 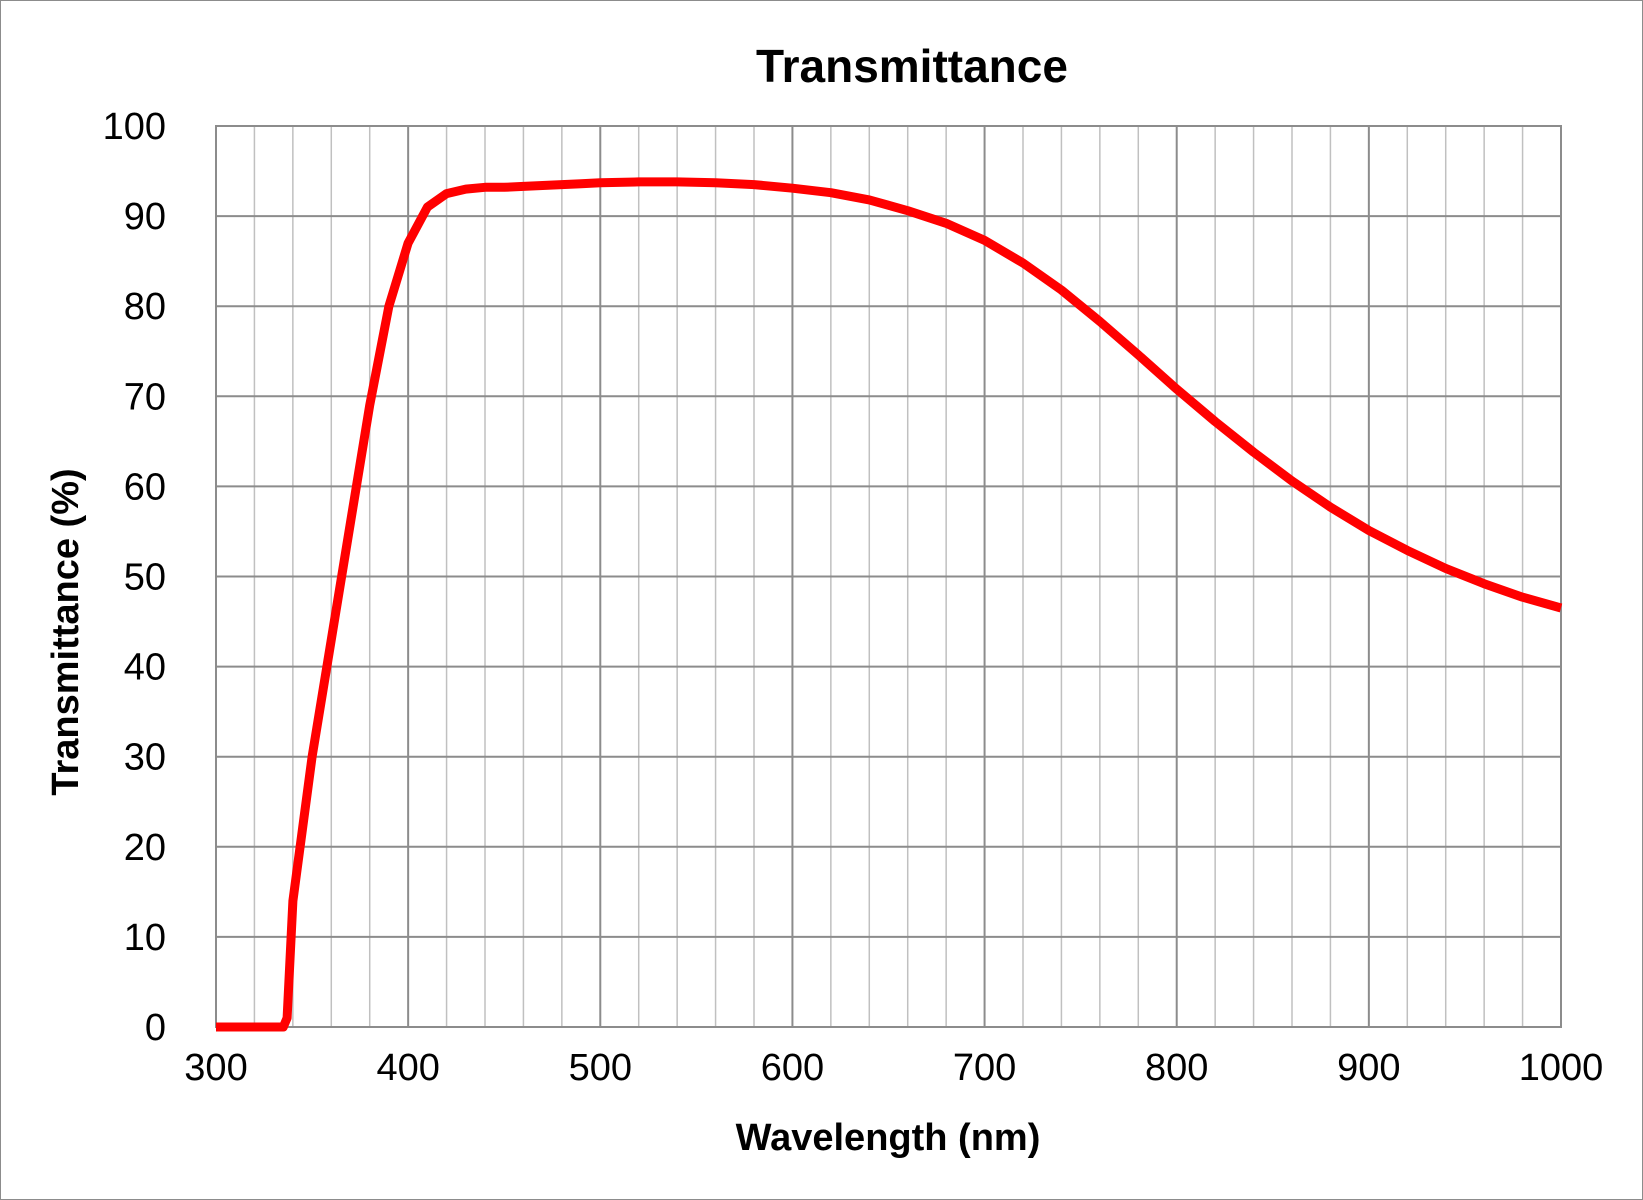 What do you see at coordinates (215, 1068) in the screenshot?
I see `x-tick-label: 300` at bounding box center [215, 1068].